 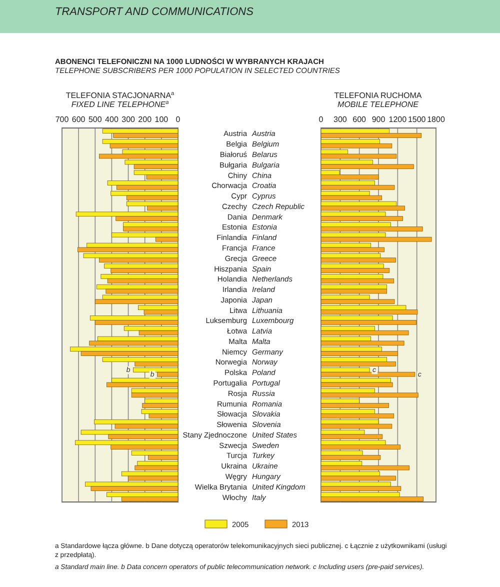 I want to click on x-tick-label: 200, so click(x=145, y=119).